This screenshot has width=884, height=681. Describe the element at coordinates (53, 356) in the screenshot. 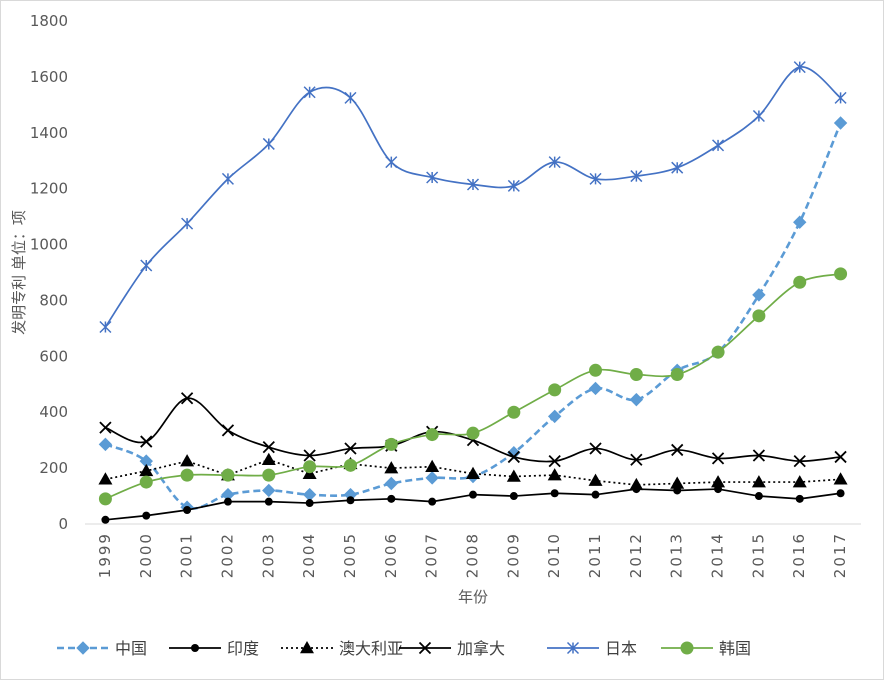

I see `y-tick-label: 600` at that location.